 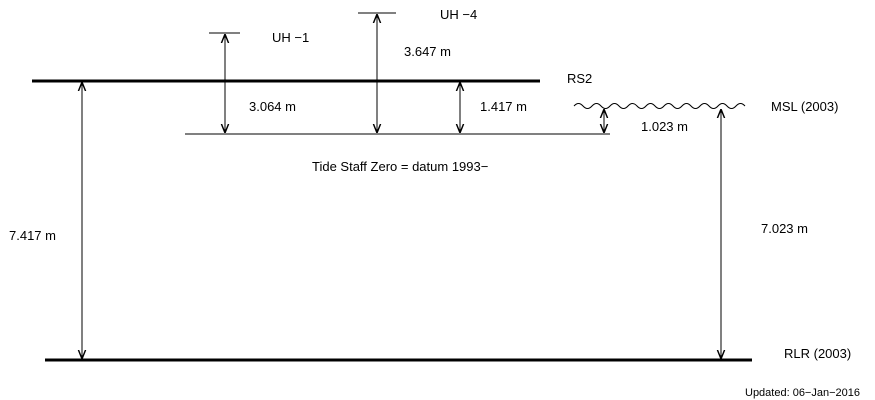 What do you see at coordinates (784, 228) in the screenshot?
I see `msl-rlr-measurement: 7.023 m` at bounding box center [784, 228].